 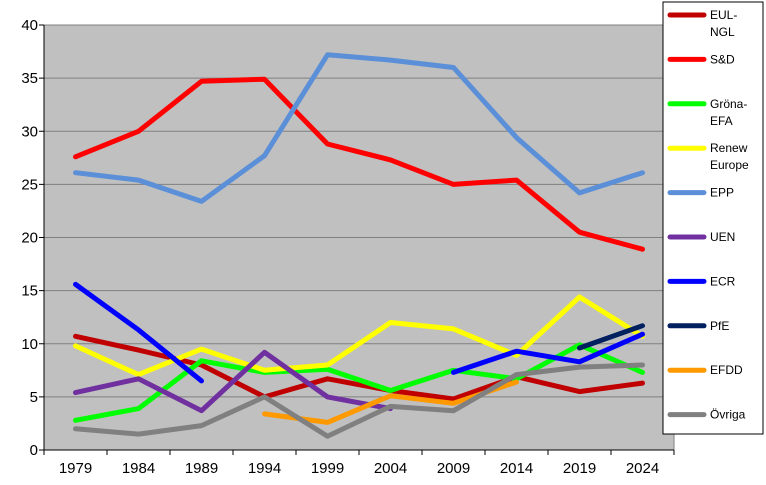 I want to click on legend-label: Europe, so click(x=729, y=165).